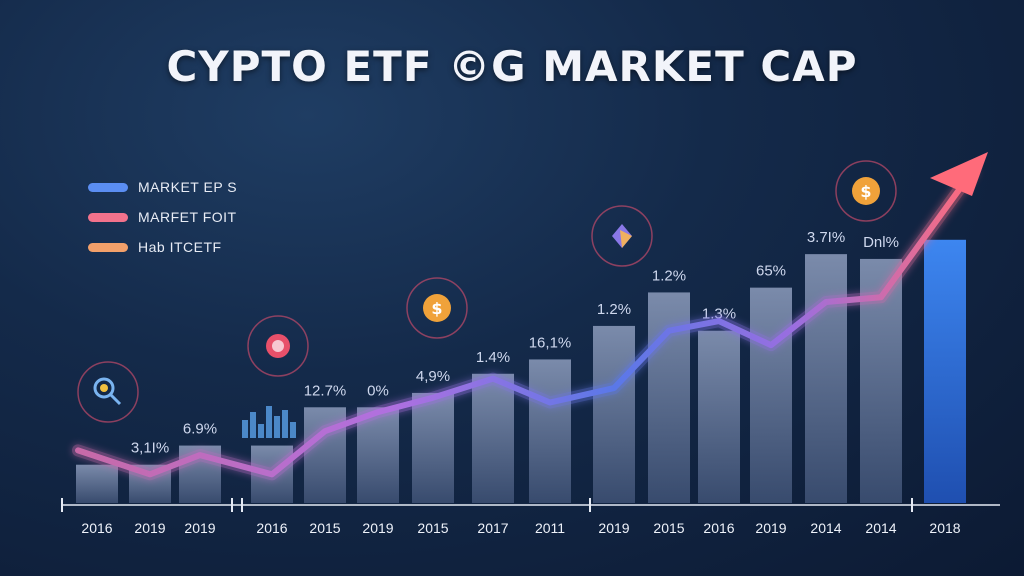 The height and width of the screenshot is (576, 1024). I want to click on data-label: 3,1I%, so click(150, 448).